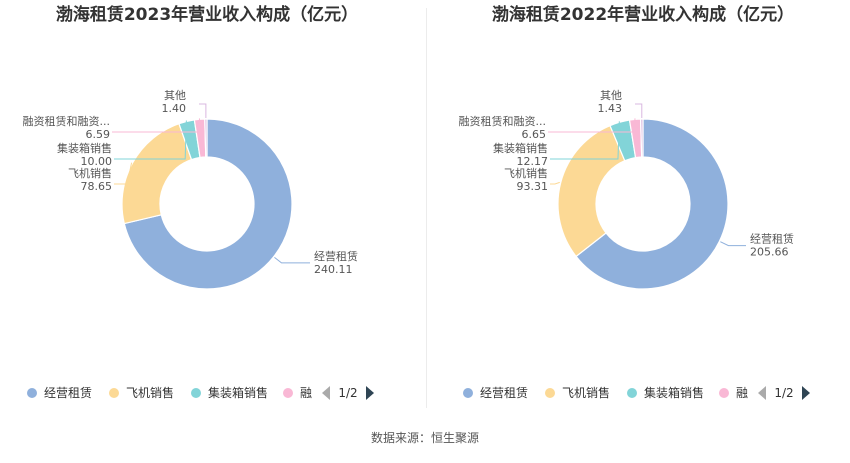  I want to click on slice-label-group-5: 其他1.43, so click(620, 104).